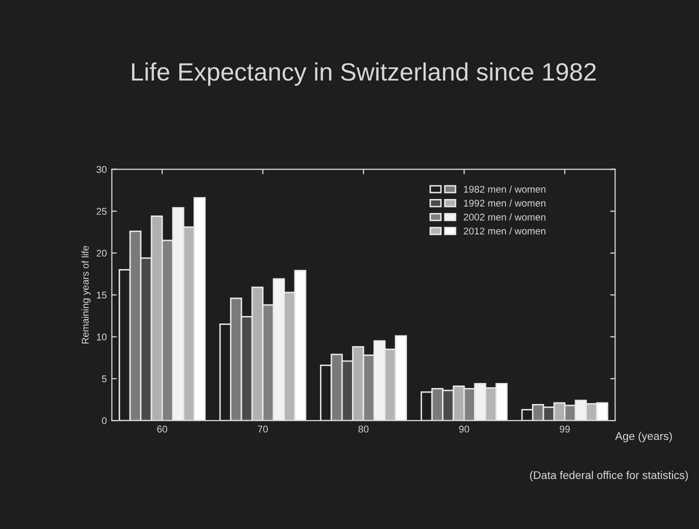 The height and width of the screenshot is (529, 699). What do you see at coordinates (104, 420) in the screenshot?
I see `y-tick-label: 0` at bounding box center [104, 420].